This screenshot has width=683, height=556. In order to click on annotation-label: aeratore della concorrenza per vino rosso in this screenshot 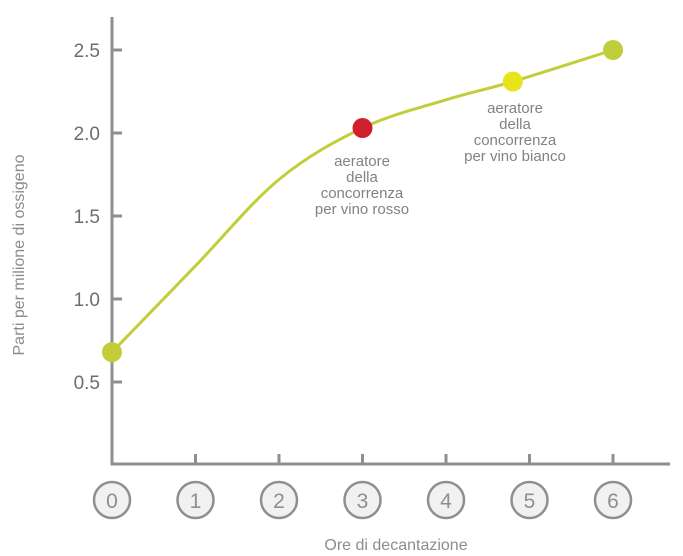, I will do `click(362, 185)`.